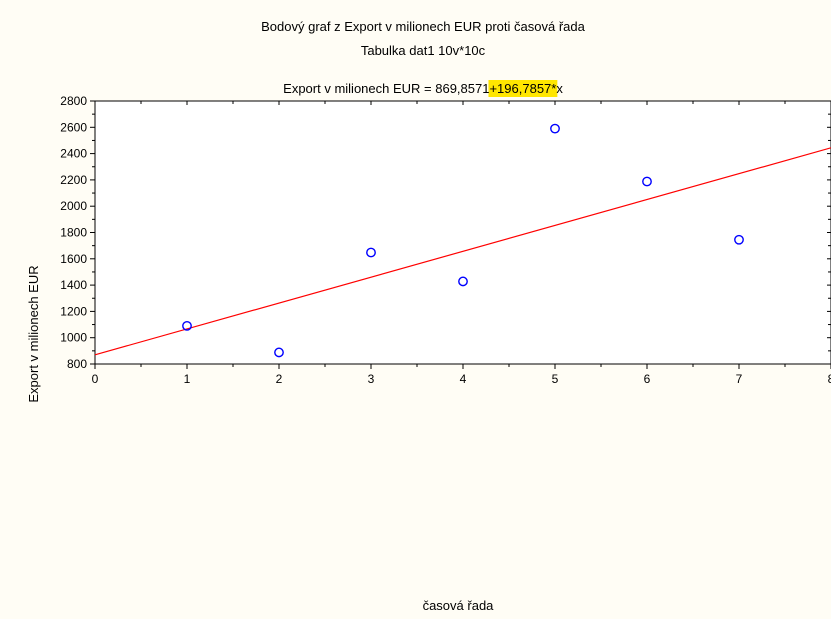 The width and height of the screenshot is (831, 619). Describe the element at coordinates (371, 379) in the screenshot. I see `x-tick-label: 3` at that location.